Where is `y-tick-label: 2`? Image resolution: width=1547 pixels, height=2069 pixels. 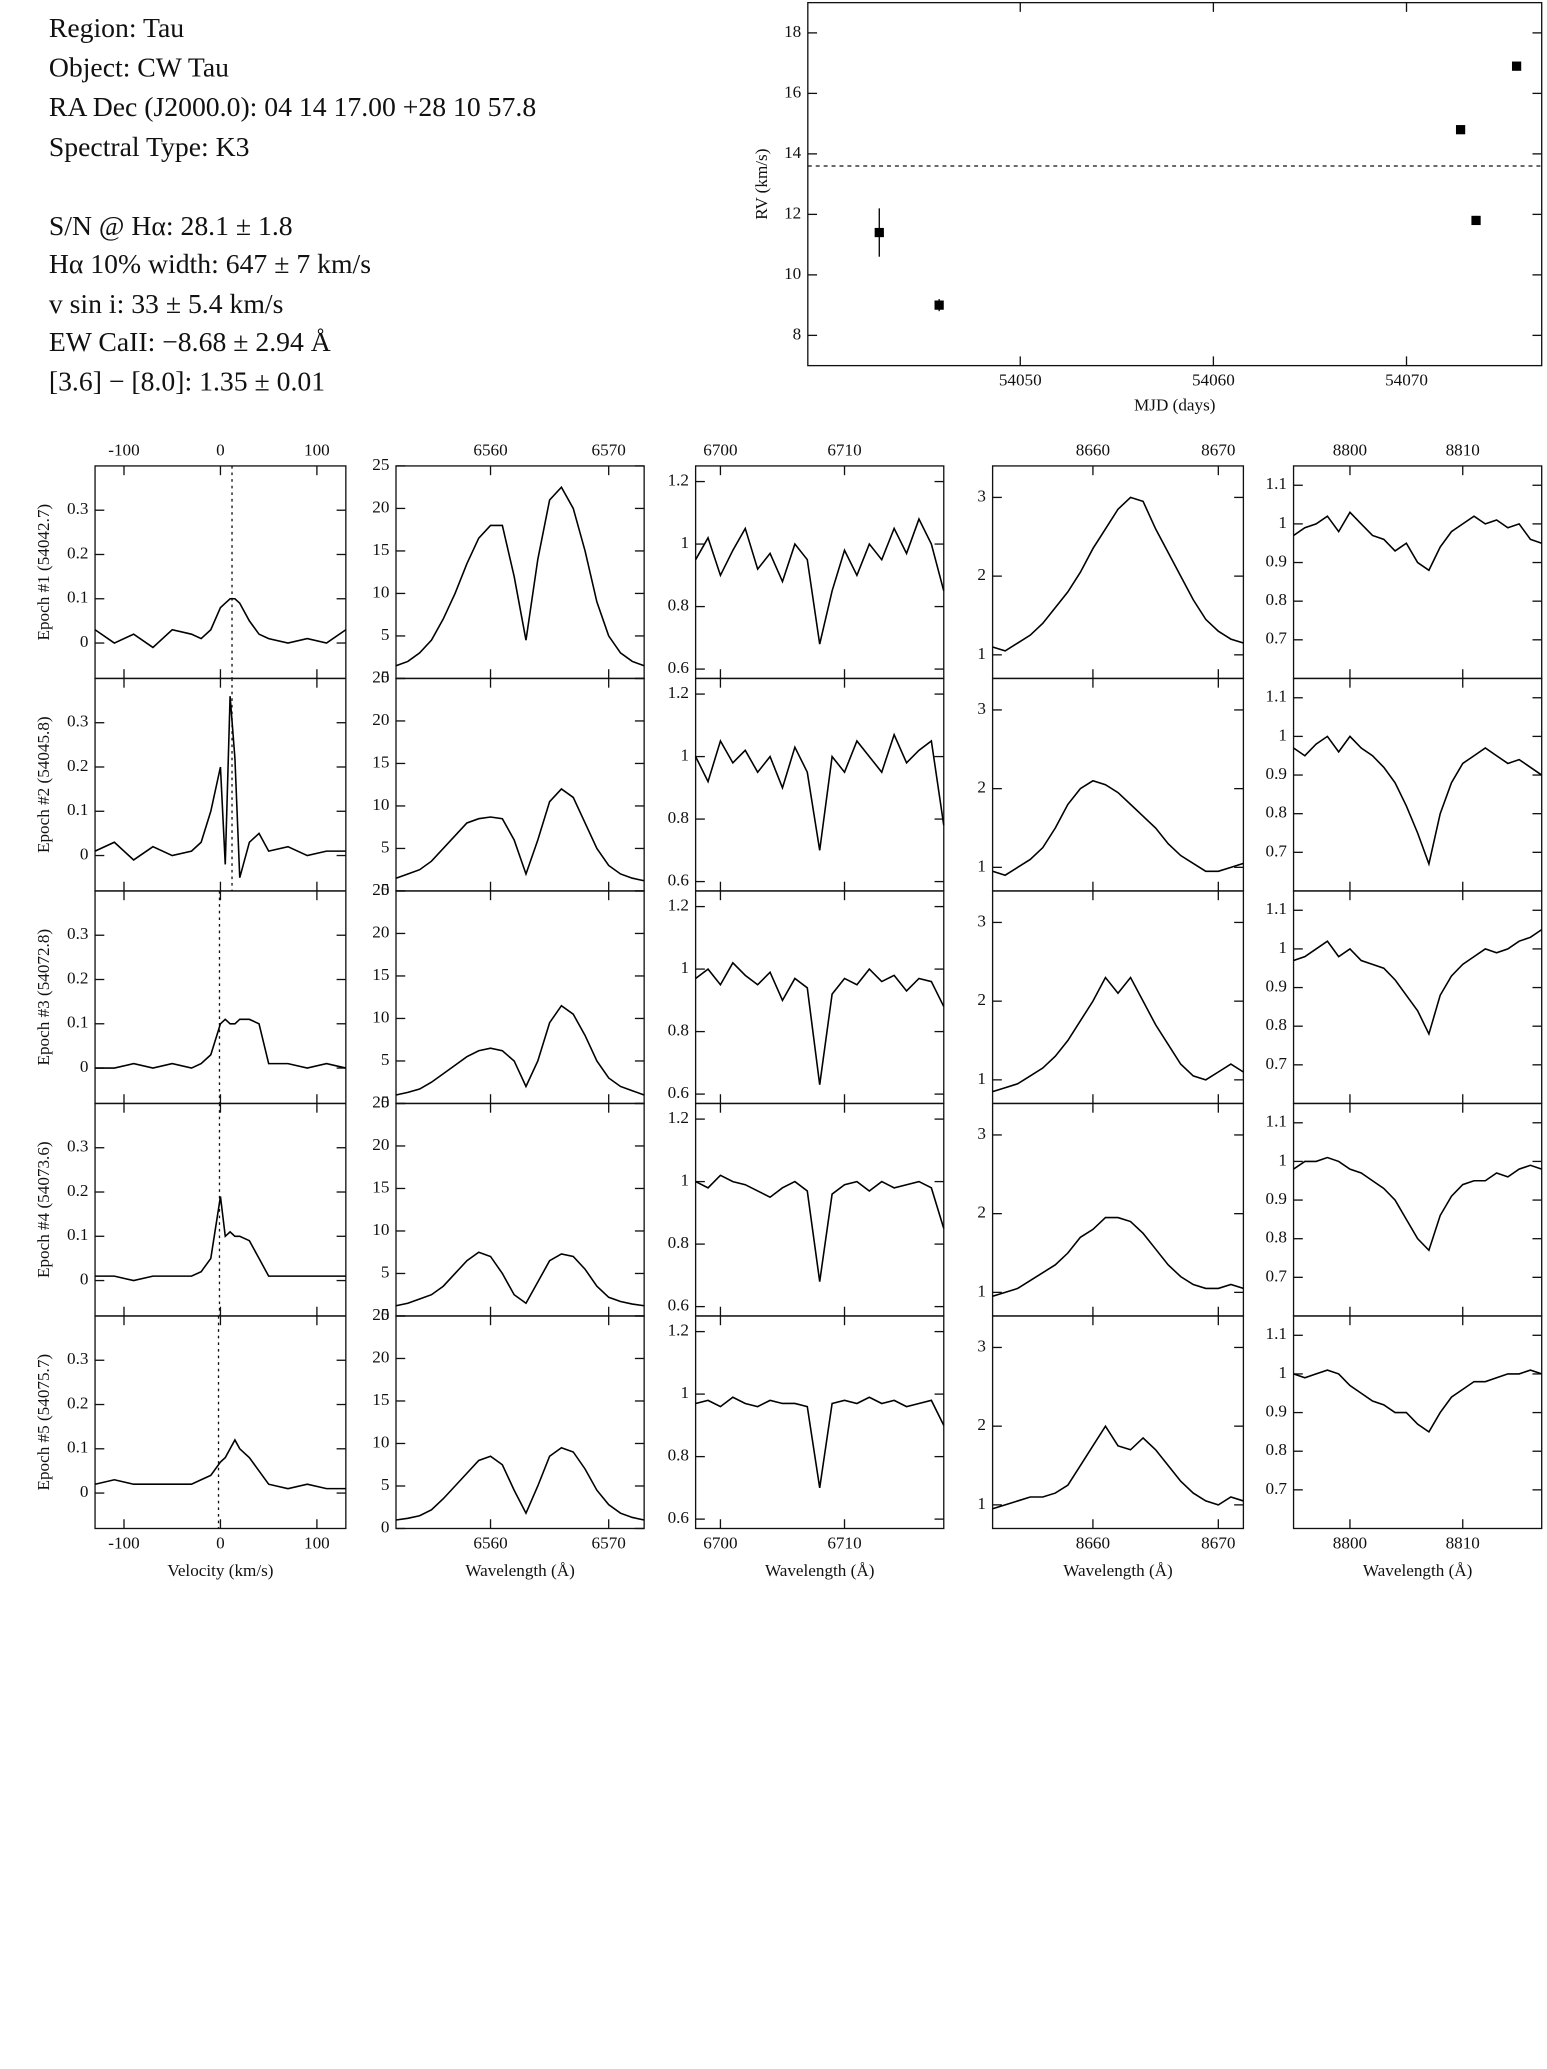
y-tick-label: 2 is located at coordinates (981, 787).